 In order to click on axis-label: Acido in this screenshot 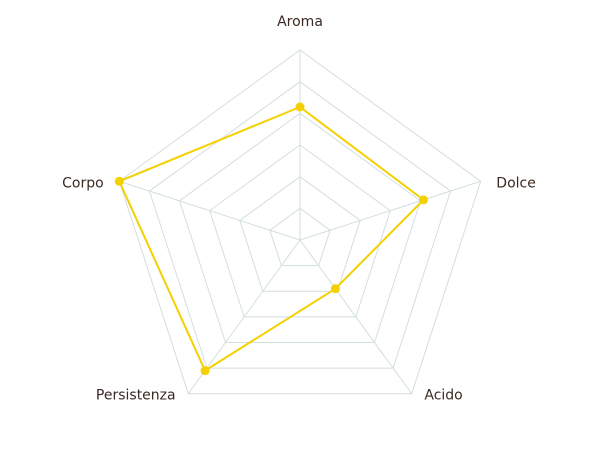, I will do `click(443, 396)`.